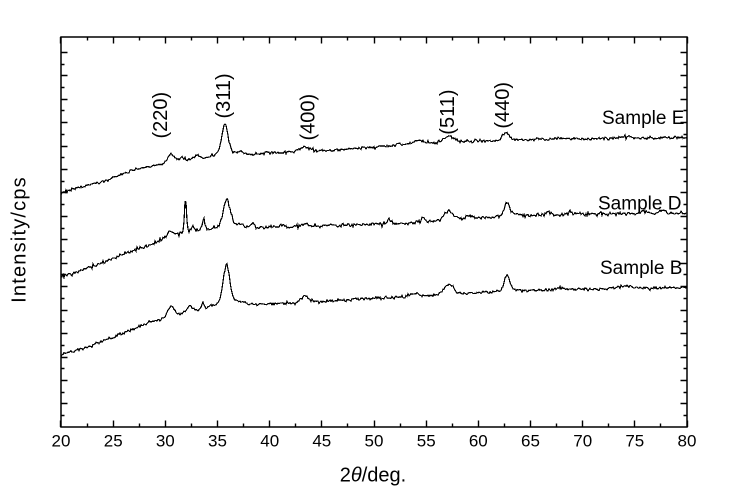  Describe the element at coordinates (161, 115) in the screenshot. I see `svg-text: (220)` at that location.